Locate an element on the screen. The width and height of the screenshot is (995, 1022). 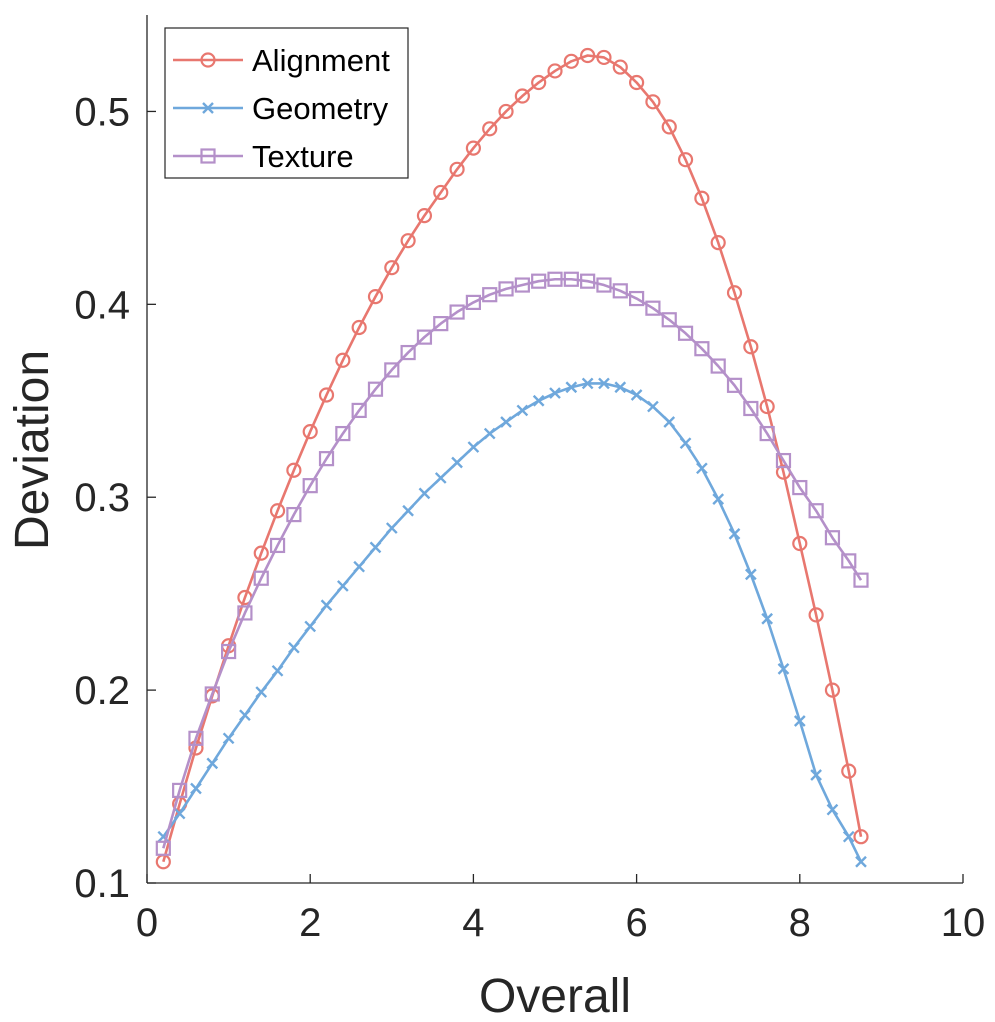
y-tick-label: 0.2 is located at coordinates (102, 691).